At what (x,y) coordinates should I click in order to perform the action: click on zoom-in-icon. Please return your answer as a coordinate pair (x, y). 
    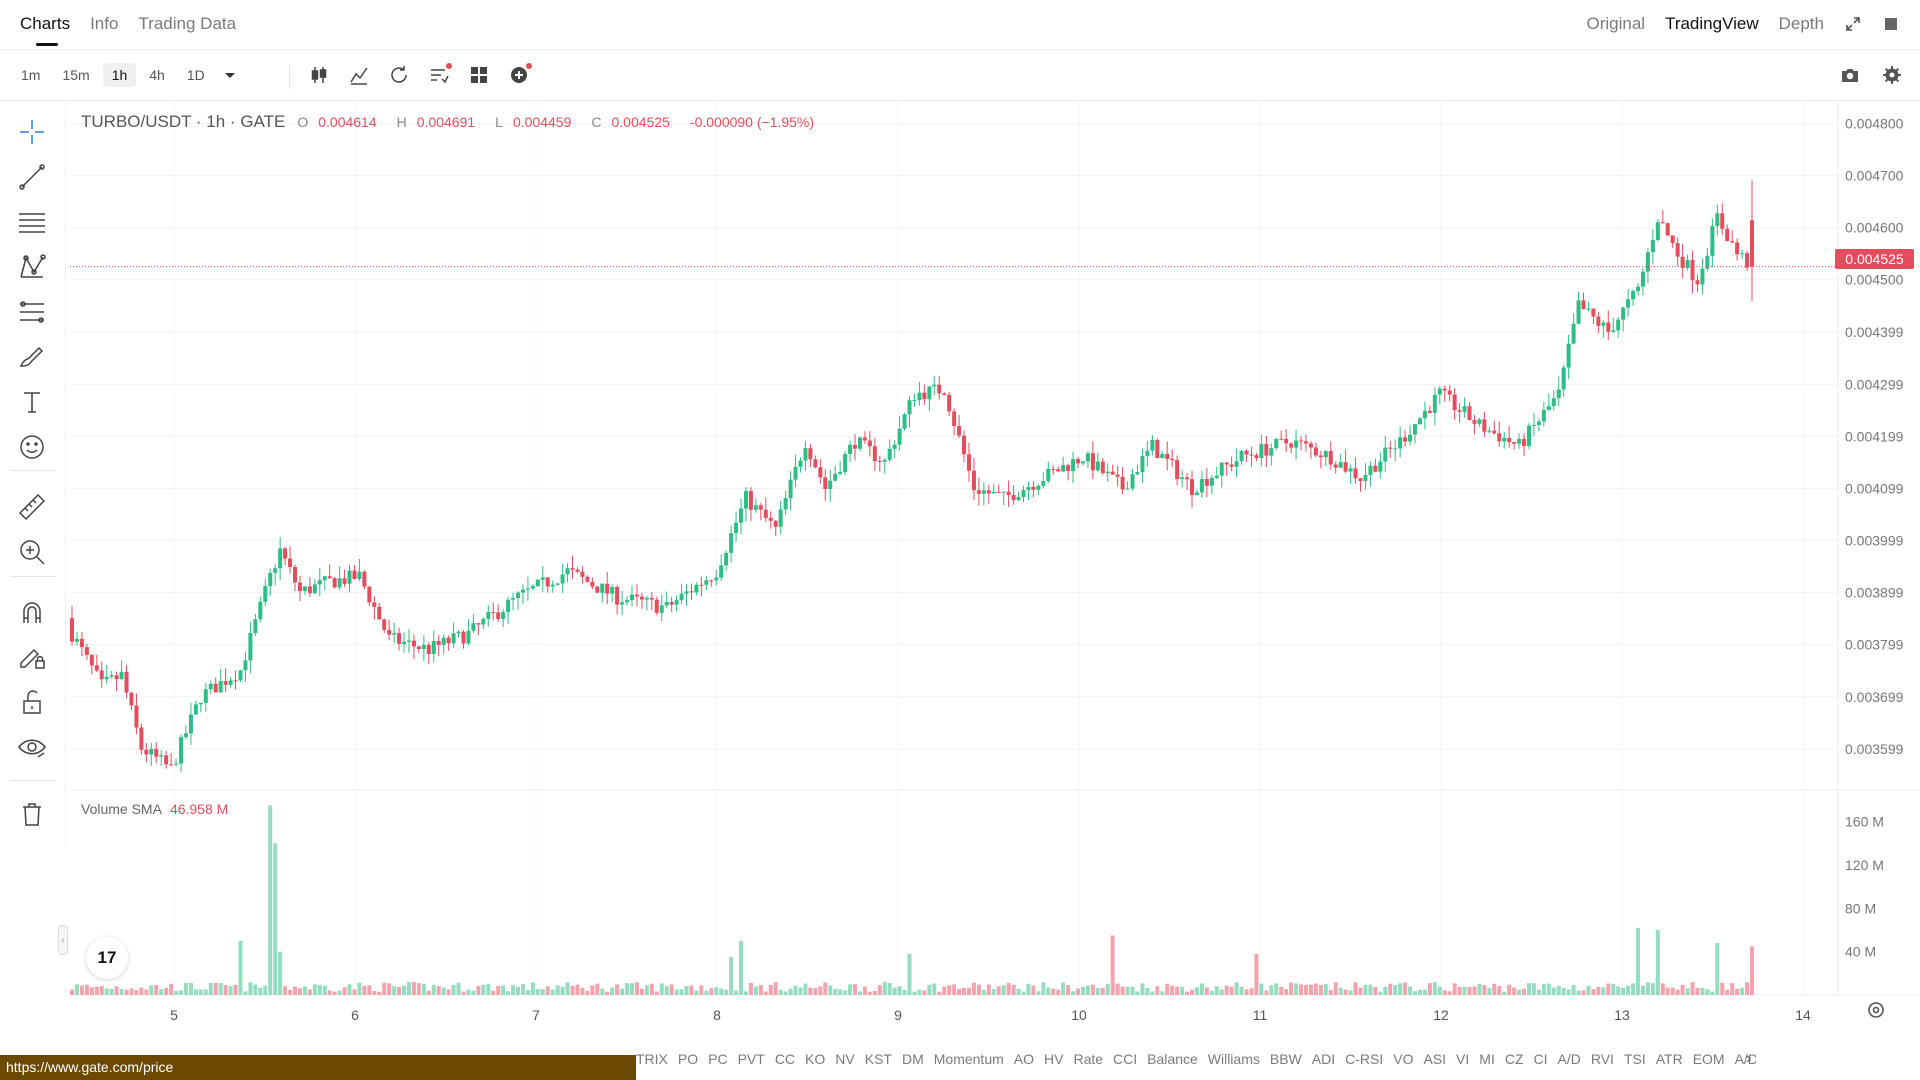
    Looking at the image, I should click on (32, 552).